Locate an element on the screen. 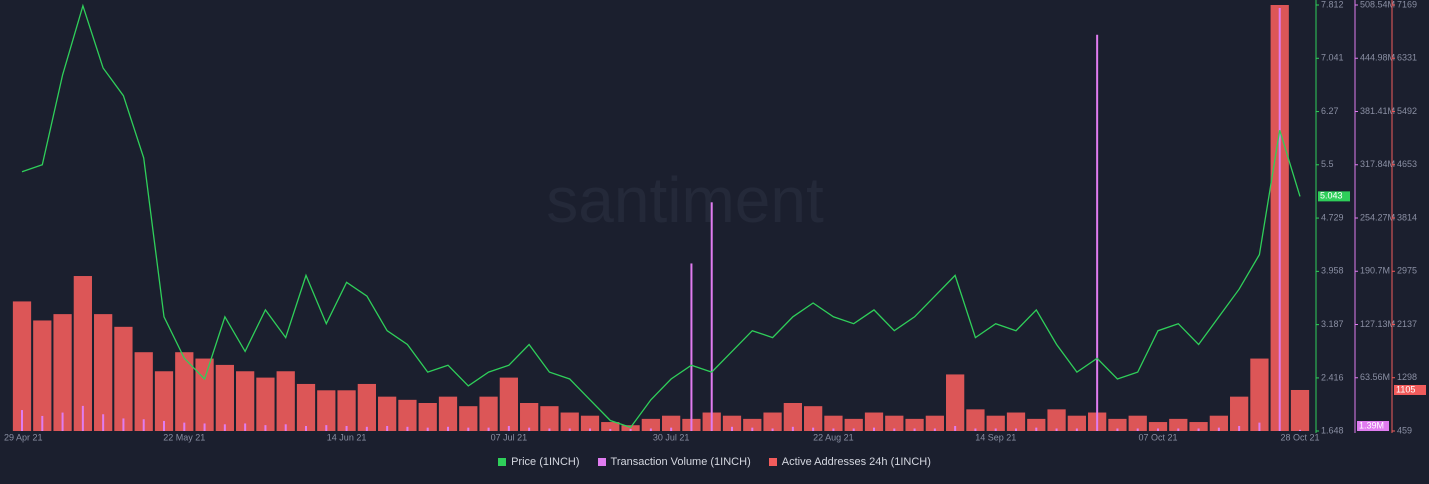 The image size is (1429, 484). legend-item: Transaction Volume (1INCH) is located at coordinates (674, 462).